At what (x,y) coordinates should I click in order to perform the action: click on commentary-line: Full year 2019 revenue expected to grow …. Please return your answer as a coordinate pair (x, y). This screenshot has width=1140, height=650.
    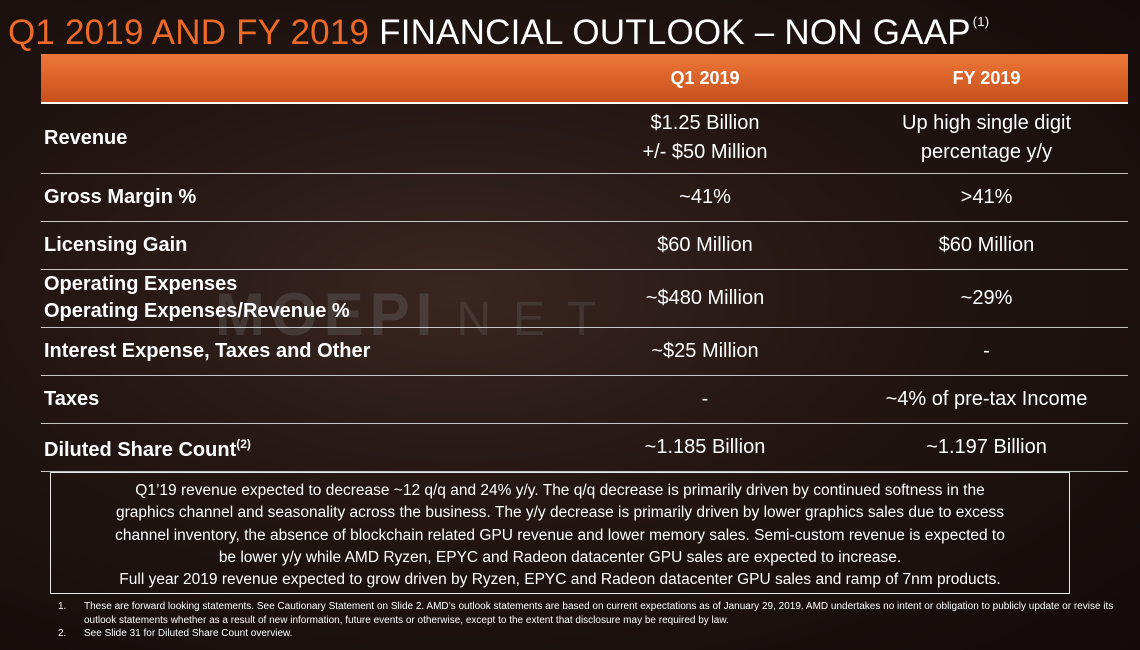
    Looking at the image, I should click on (560, 580).